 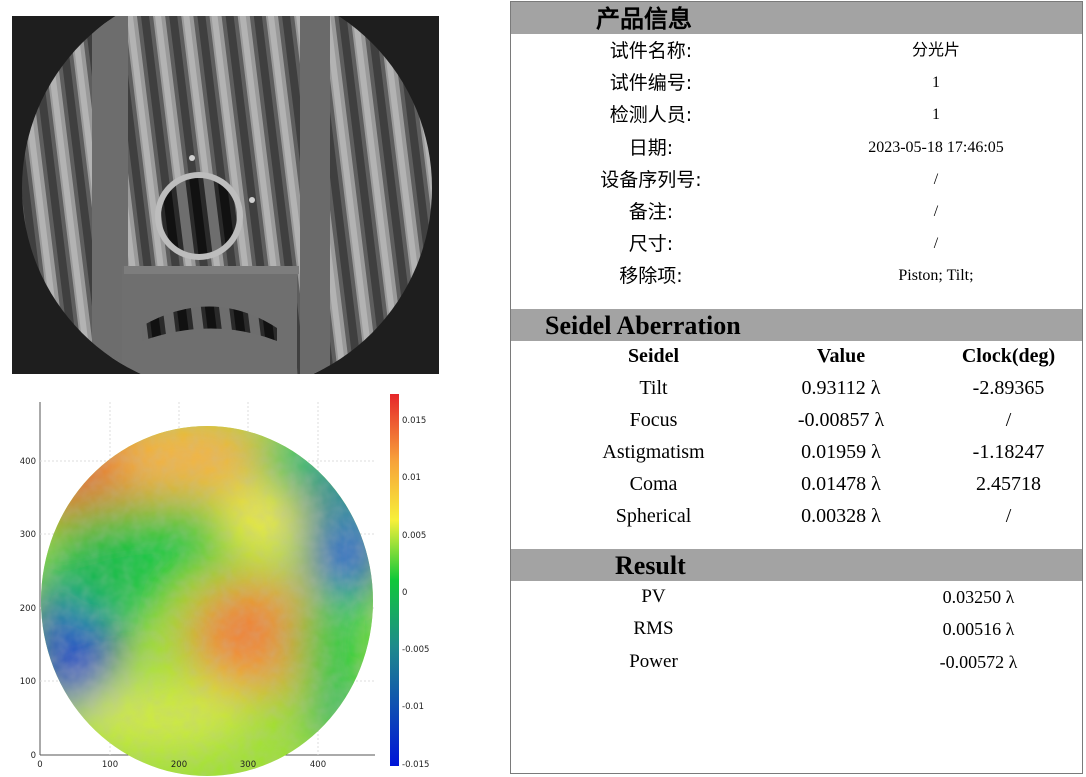 What do you see at coordinates (28, 682) in the screenshot?
I see `y-tick-label: 100` at bounding box center [28, 682].